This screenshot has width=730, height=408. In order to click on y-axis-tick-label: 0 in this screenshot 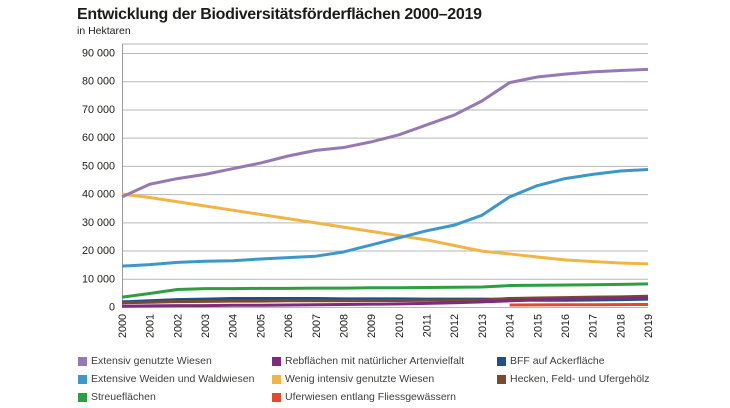, I will do `click(112, 308)`.